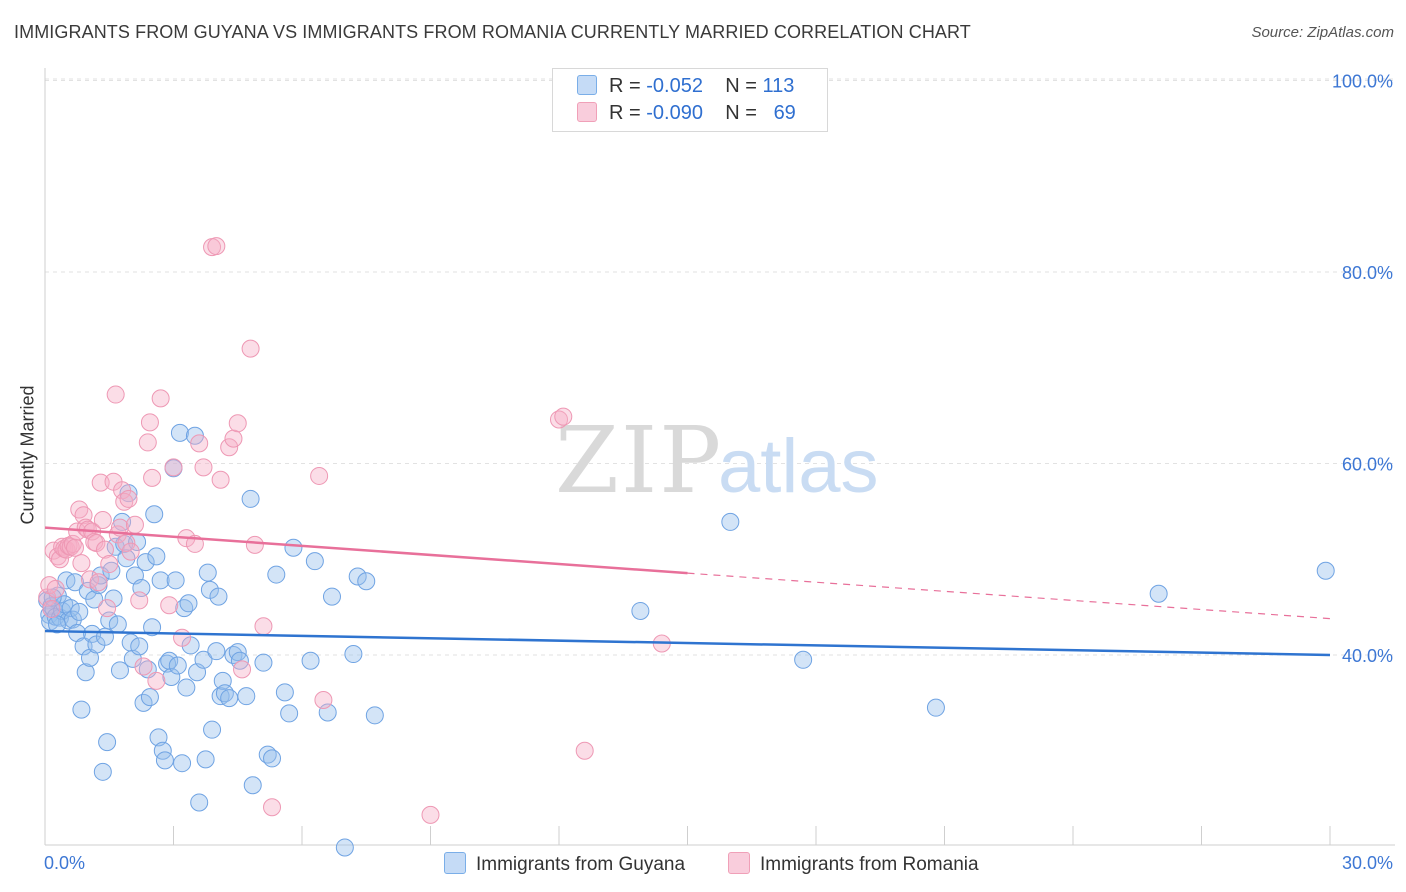  What do you see at coordinates (1367, 465) in the screenshot?
I see `y-tick-label: 60.0%` at bounding box center [1367, 465].